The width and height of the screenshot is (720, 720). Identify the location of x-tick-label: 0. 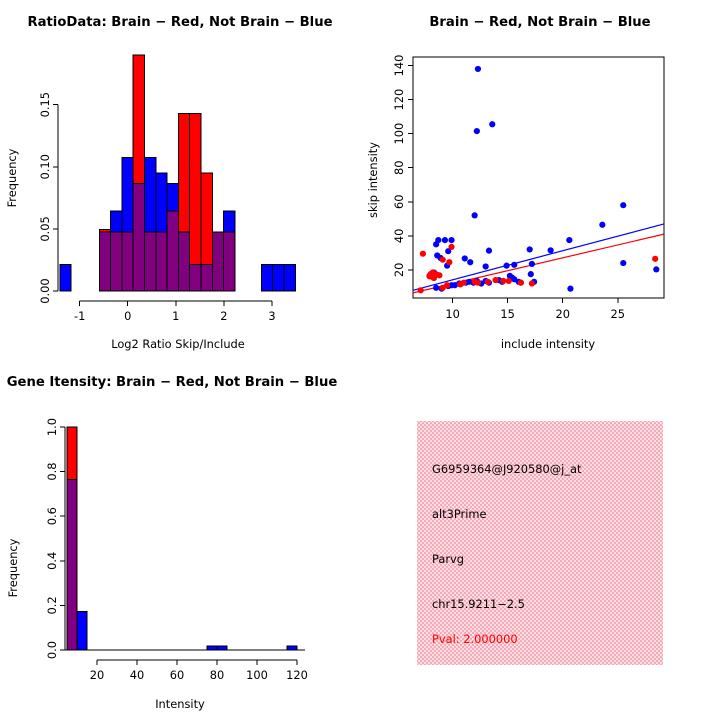
(127, 316).